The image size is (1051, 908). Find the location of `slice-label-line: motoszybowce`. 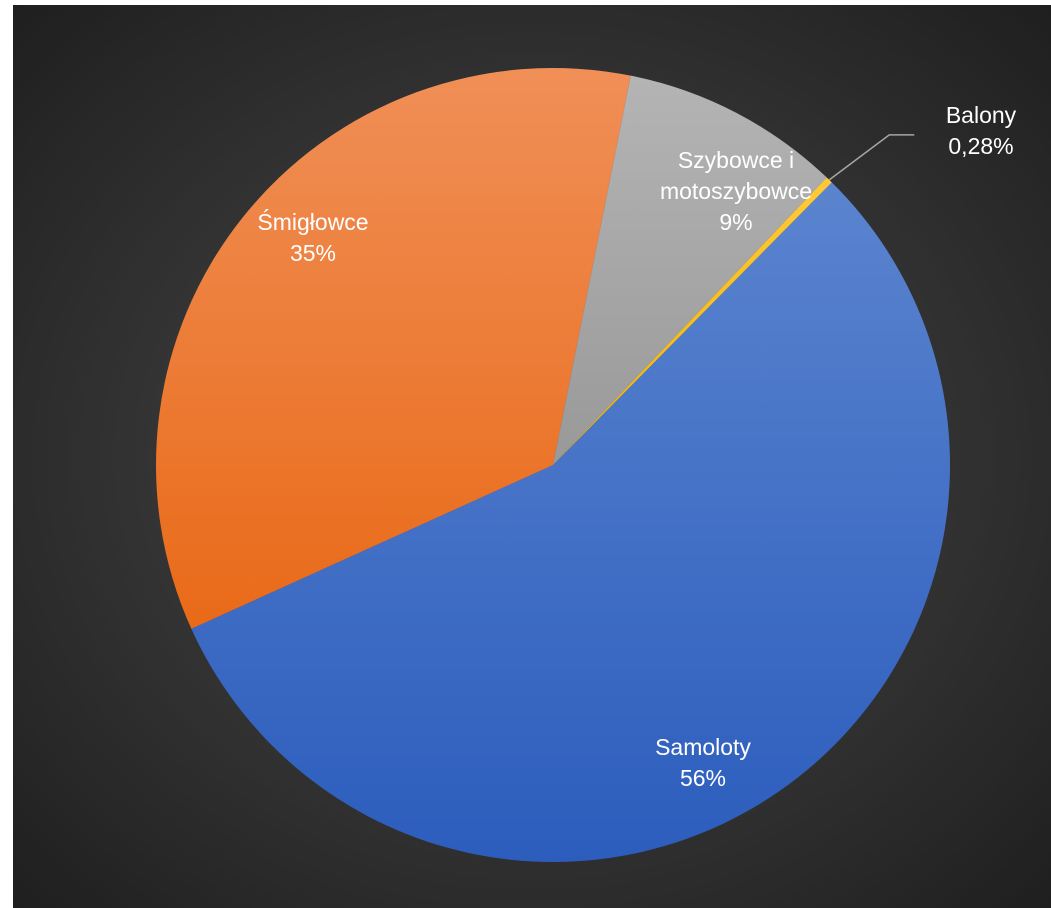

slice-label-line: motoszybowce is located at coordinates (736, 191).